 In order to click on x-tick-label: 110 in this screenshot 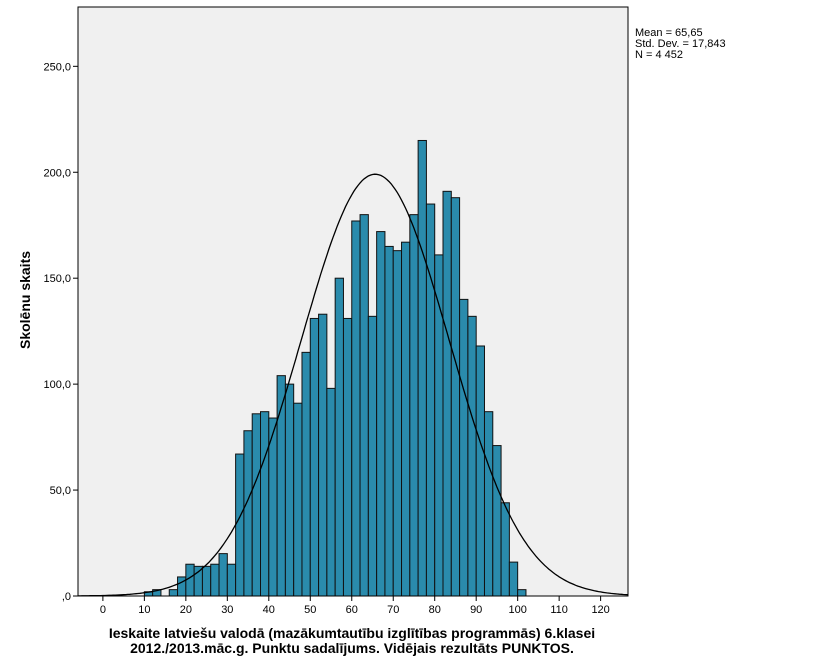, I will do `click(559, 610)`.